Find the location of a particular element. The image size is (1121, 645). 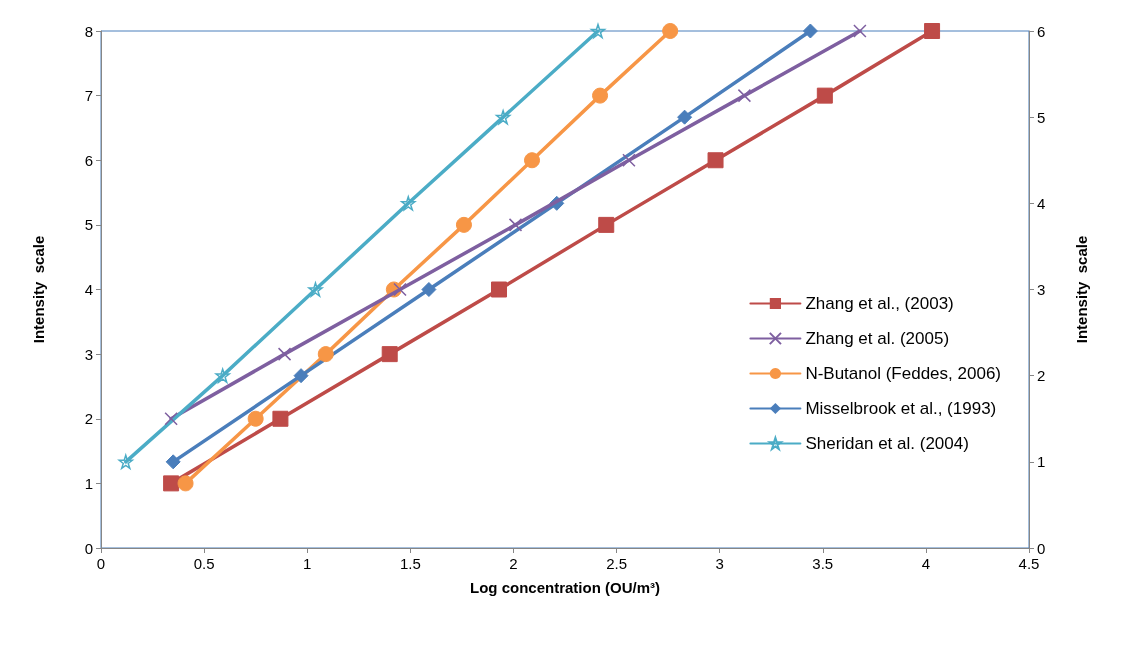

y2-tick-label: 5 is located at coordinates (1041, 117).